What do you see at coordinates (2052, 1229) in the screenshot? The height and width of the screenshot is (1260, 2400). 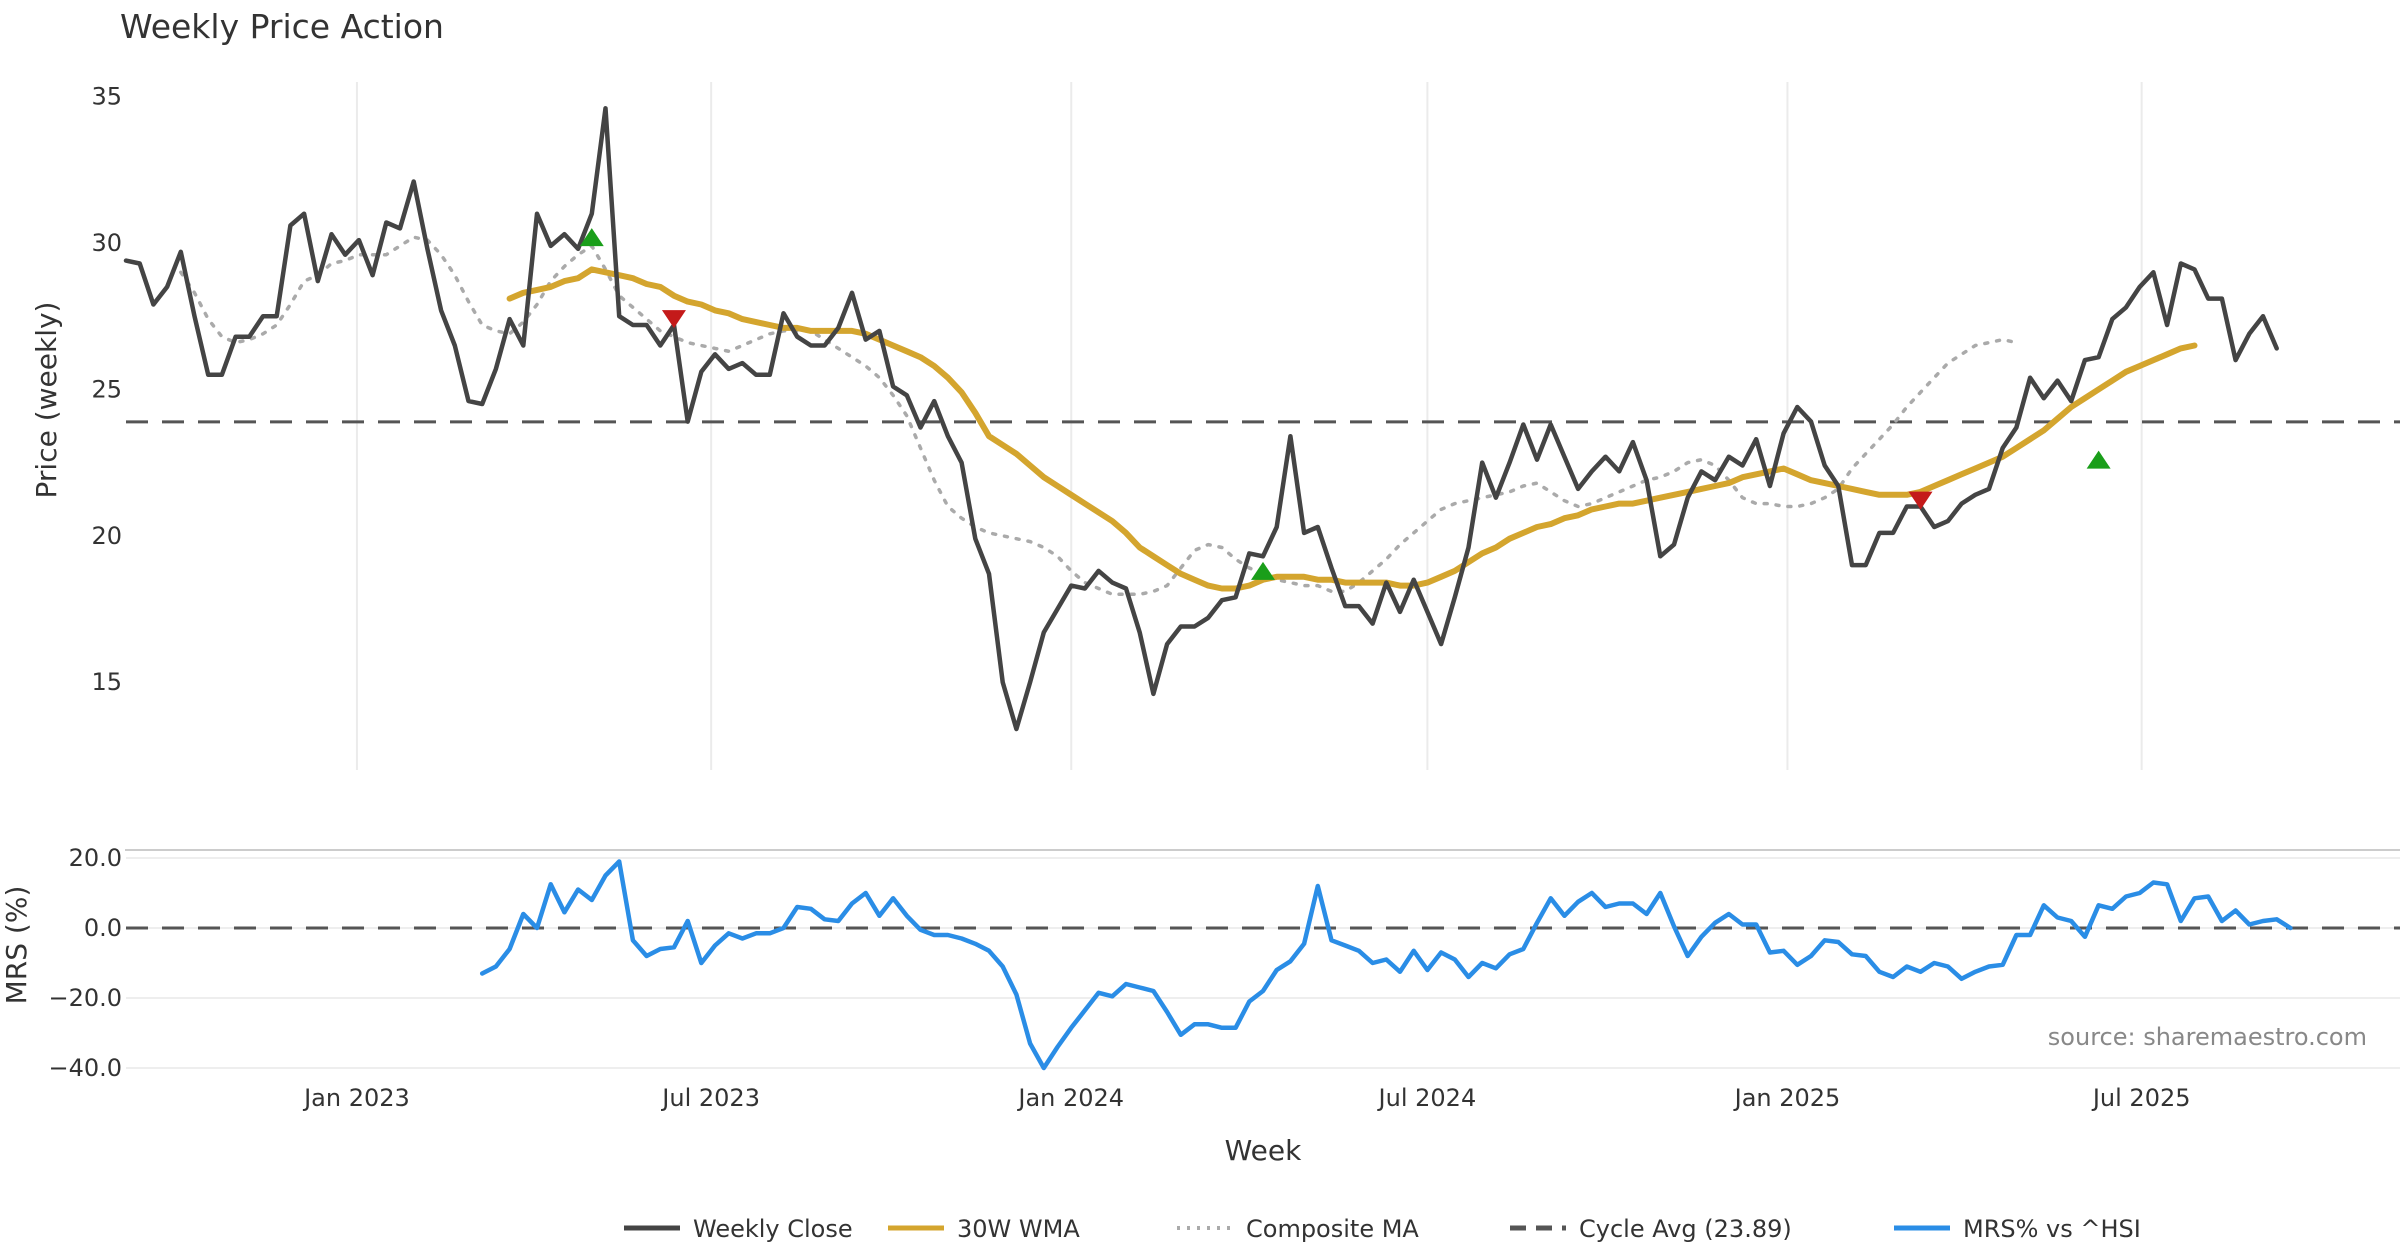 I see `legend-label: MRS% vs ^HSI` at bounding box center [2052, 1229].